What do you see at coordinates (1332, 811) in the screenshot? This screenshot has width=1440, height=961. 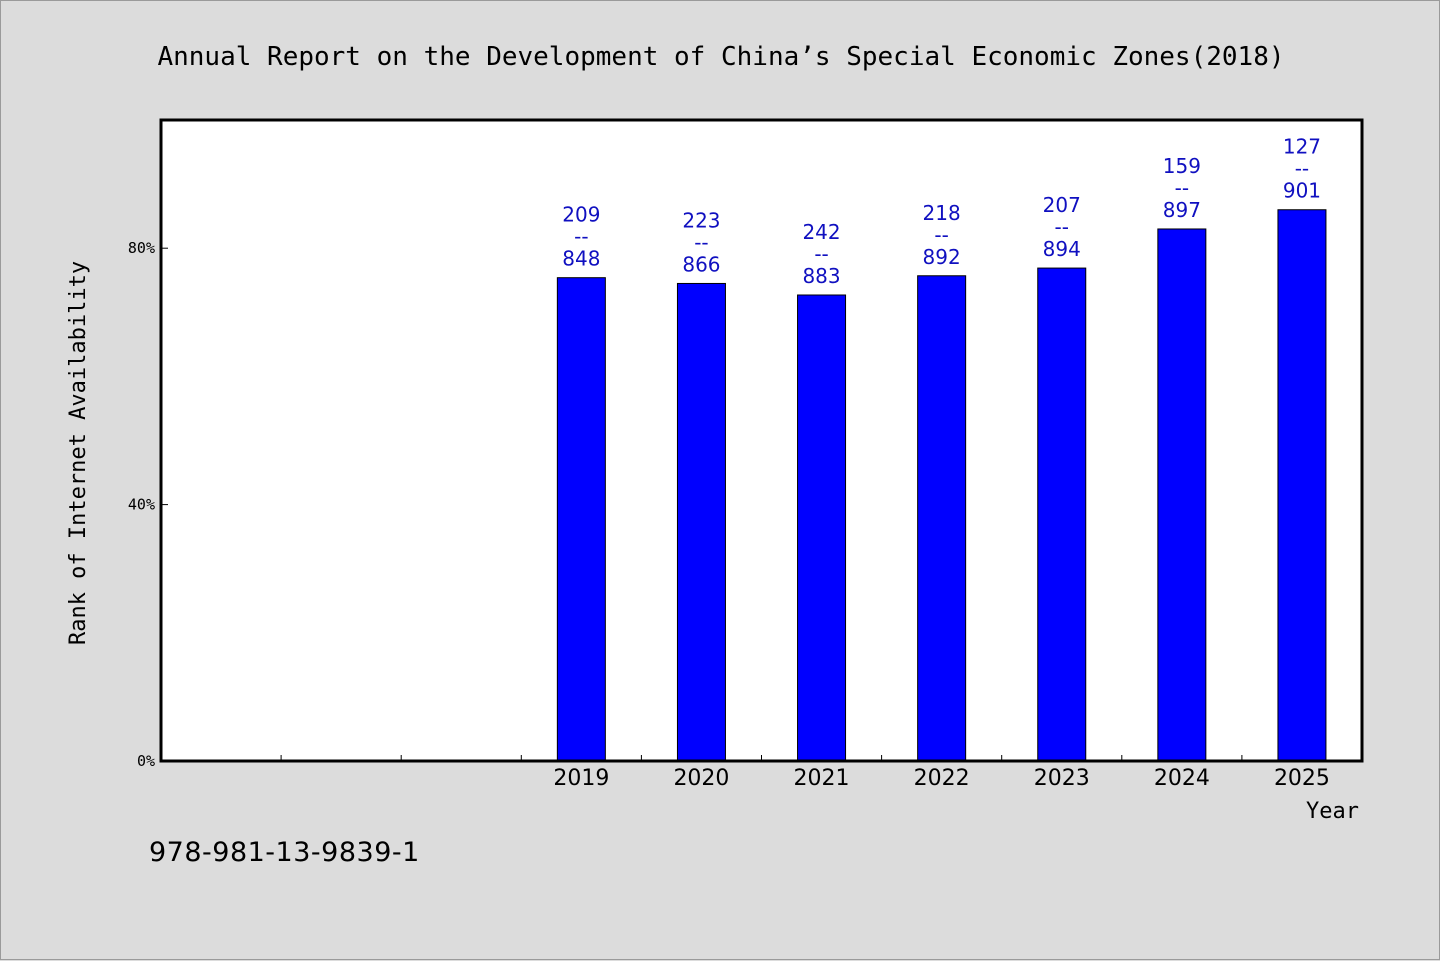 I see `x-axis-label: Year` at bounding box center [1332, 811].